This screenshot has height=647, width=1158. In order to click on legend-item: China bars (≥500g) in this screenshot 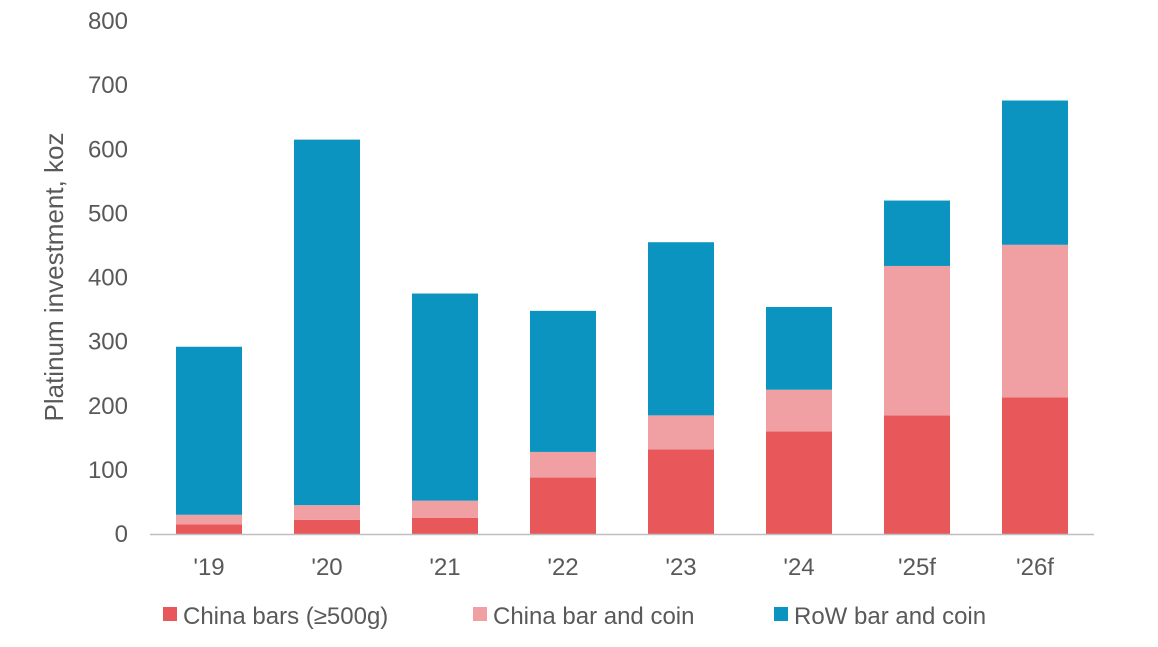, I will do `click(275, 616)`.